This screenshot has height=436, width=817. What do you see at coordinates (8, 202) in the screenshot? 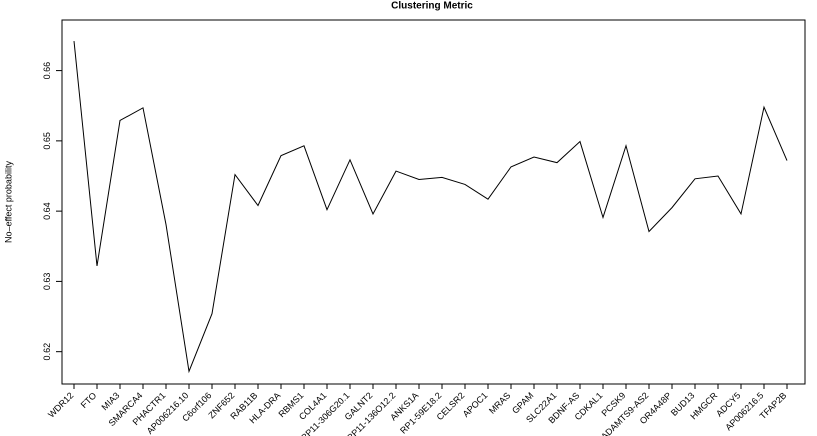
I see `y-axis-label: No–effect probability` at bounding box center [8, 202].